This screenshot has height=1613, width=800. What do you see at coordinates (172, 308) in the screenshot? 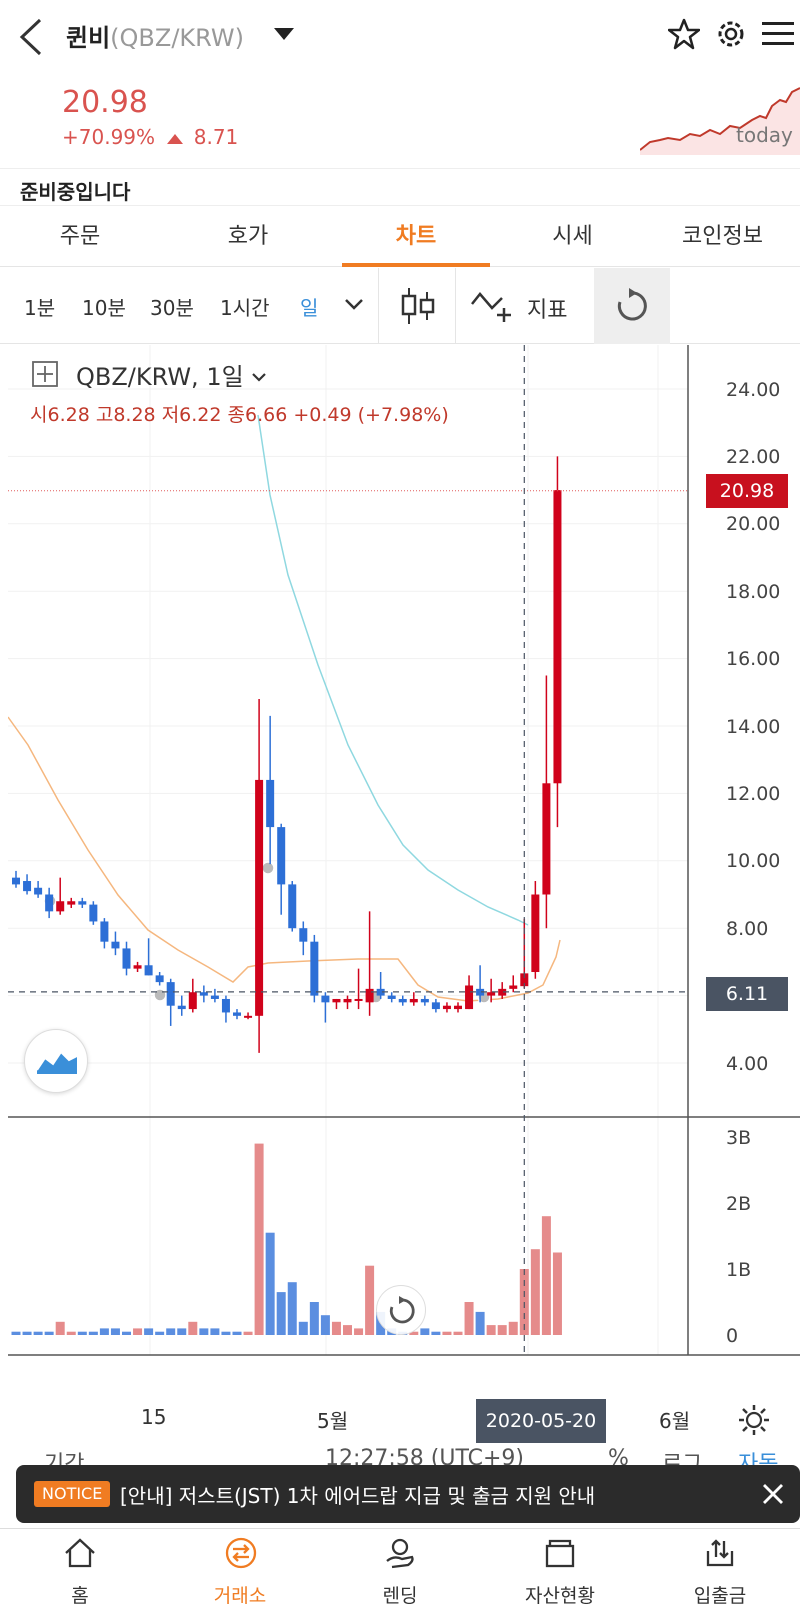
I see `timeframe-30m: 30분` at bounding box center [172, 308].